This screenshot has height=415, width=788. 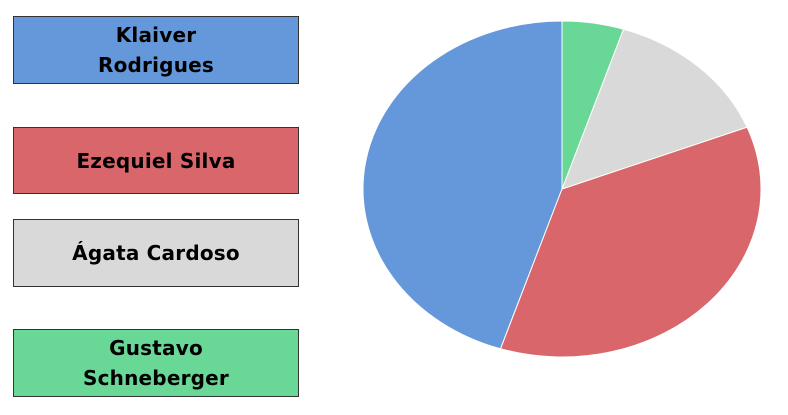 I want to click on legend-label: Ágata Cardoso, so click(x=156, y=253).